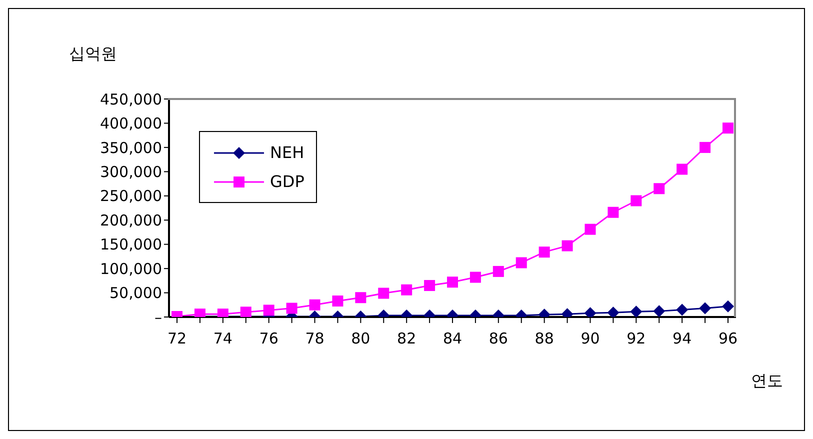  What do you see at coordinates (131, 269) in the screenshot?
I see `y-tick-label: 100,000` at bounding box center [131, 269].